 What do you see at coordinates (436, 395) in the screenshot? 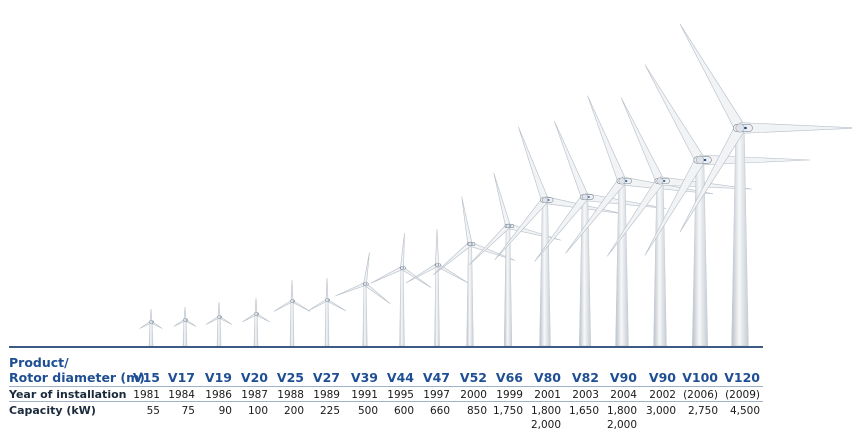
I see `year-cell: 1997` at bounding box center [436, 395].